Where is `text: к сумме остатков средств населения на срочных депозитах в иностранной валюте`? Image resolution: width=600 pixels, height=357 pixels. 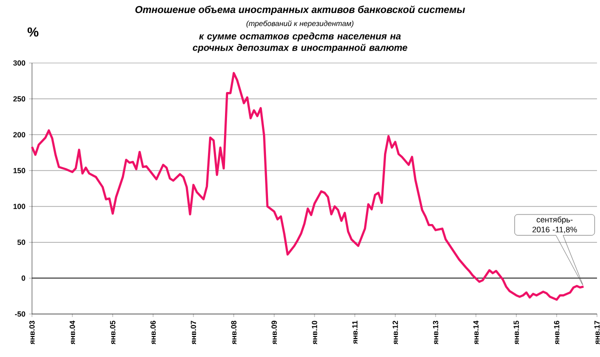
text: к сумме остатков средств населения на срочных депозитах в иностранной валюте is located at coordinates (300, 42).